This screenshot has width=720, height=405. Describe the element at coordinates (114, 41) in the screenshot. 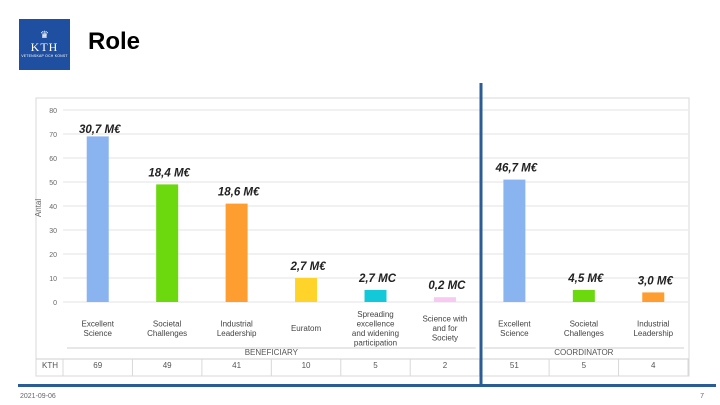

I see `slide-title: Role` at that location.